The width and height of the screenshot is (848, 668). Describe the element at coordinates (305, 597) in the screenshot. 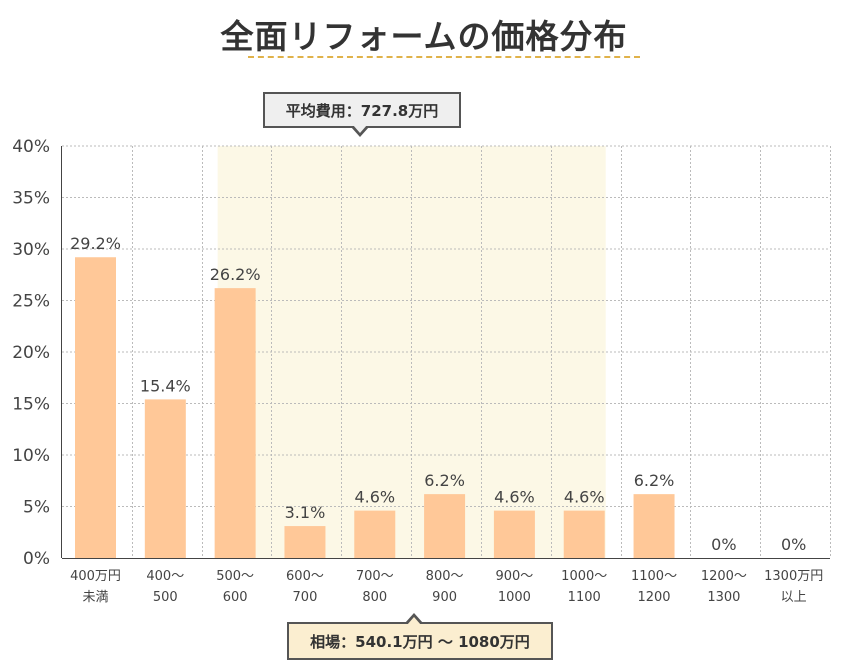

I see `x-tick-label: 700` at that location.